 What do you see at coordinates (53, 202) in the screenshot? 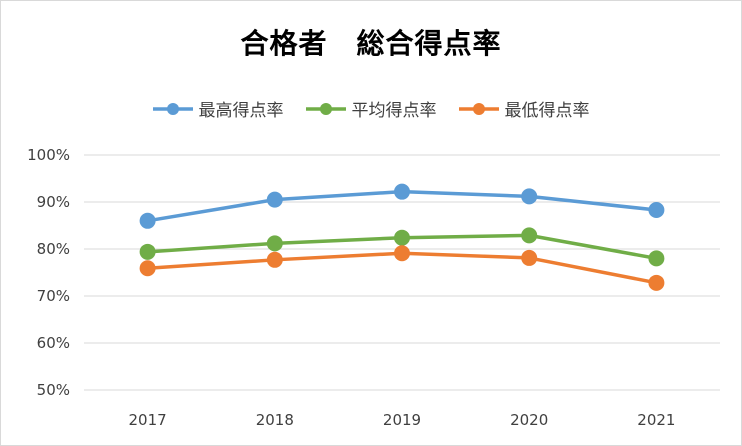
I see `y-tick-label: 90%` at bounding box center [53, 202].